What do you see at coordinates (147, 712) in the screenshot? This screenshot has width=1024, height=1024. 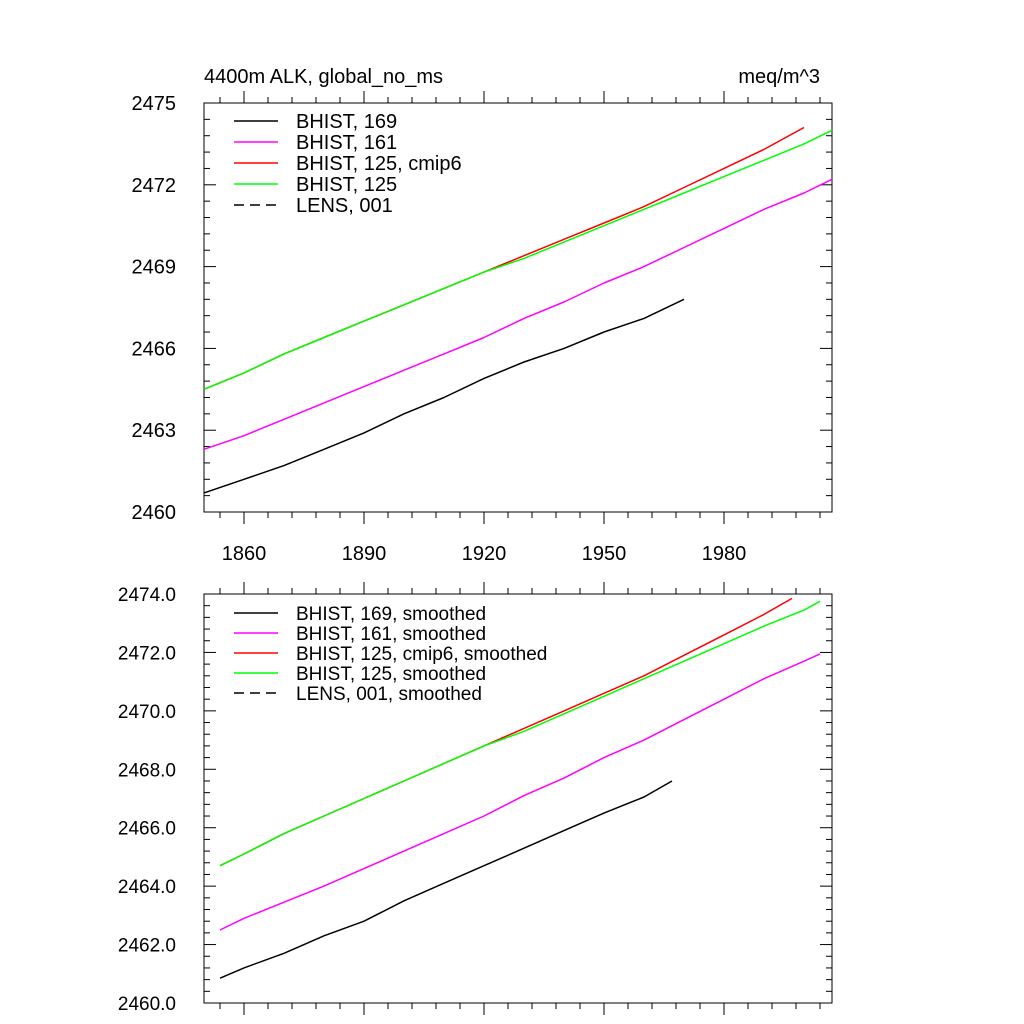 I see `p1-ytick-label: 2470.0` at bounding box center [147, 712].